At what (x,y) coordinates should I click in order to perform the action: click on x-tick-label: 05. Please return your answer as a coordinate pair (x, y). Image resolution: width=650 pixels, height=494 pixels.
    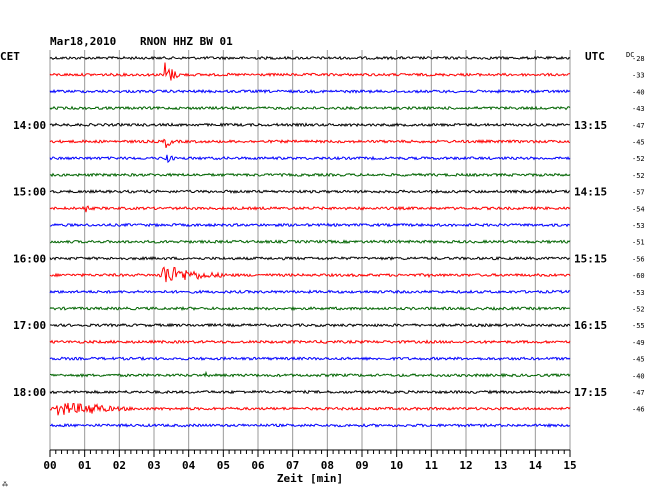
    Looking at the image, I should click on (223, 465).